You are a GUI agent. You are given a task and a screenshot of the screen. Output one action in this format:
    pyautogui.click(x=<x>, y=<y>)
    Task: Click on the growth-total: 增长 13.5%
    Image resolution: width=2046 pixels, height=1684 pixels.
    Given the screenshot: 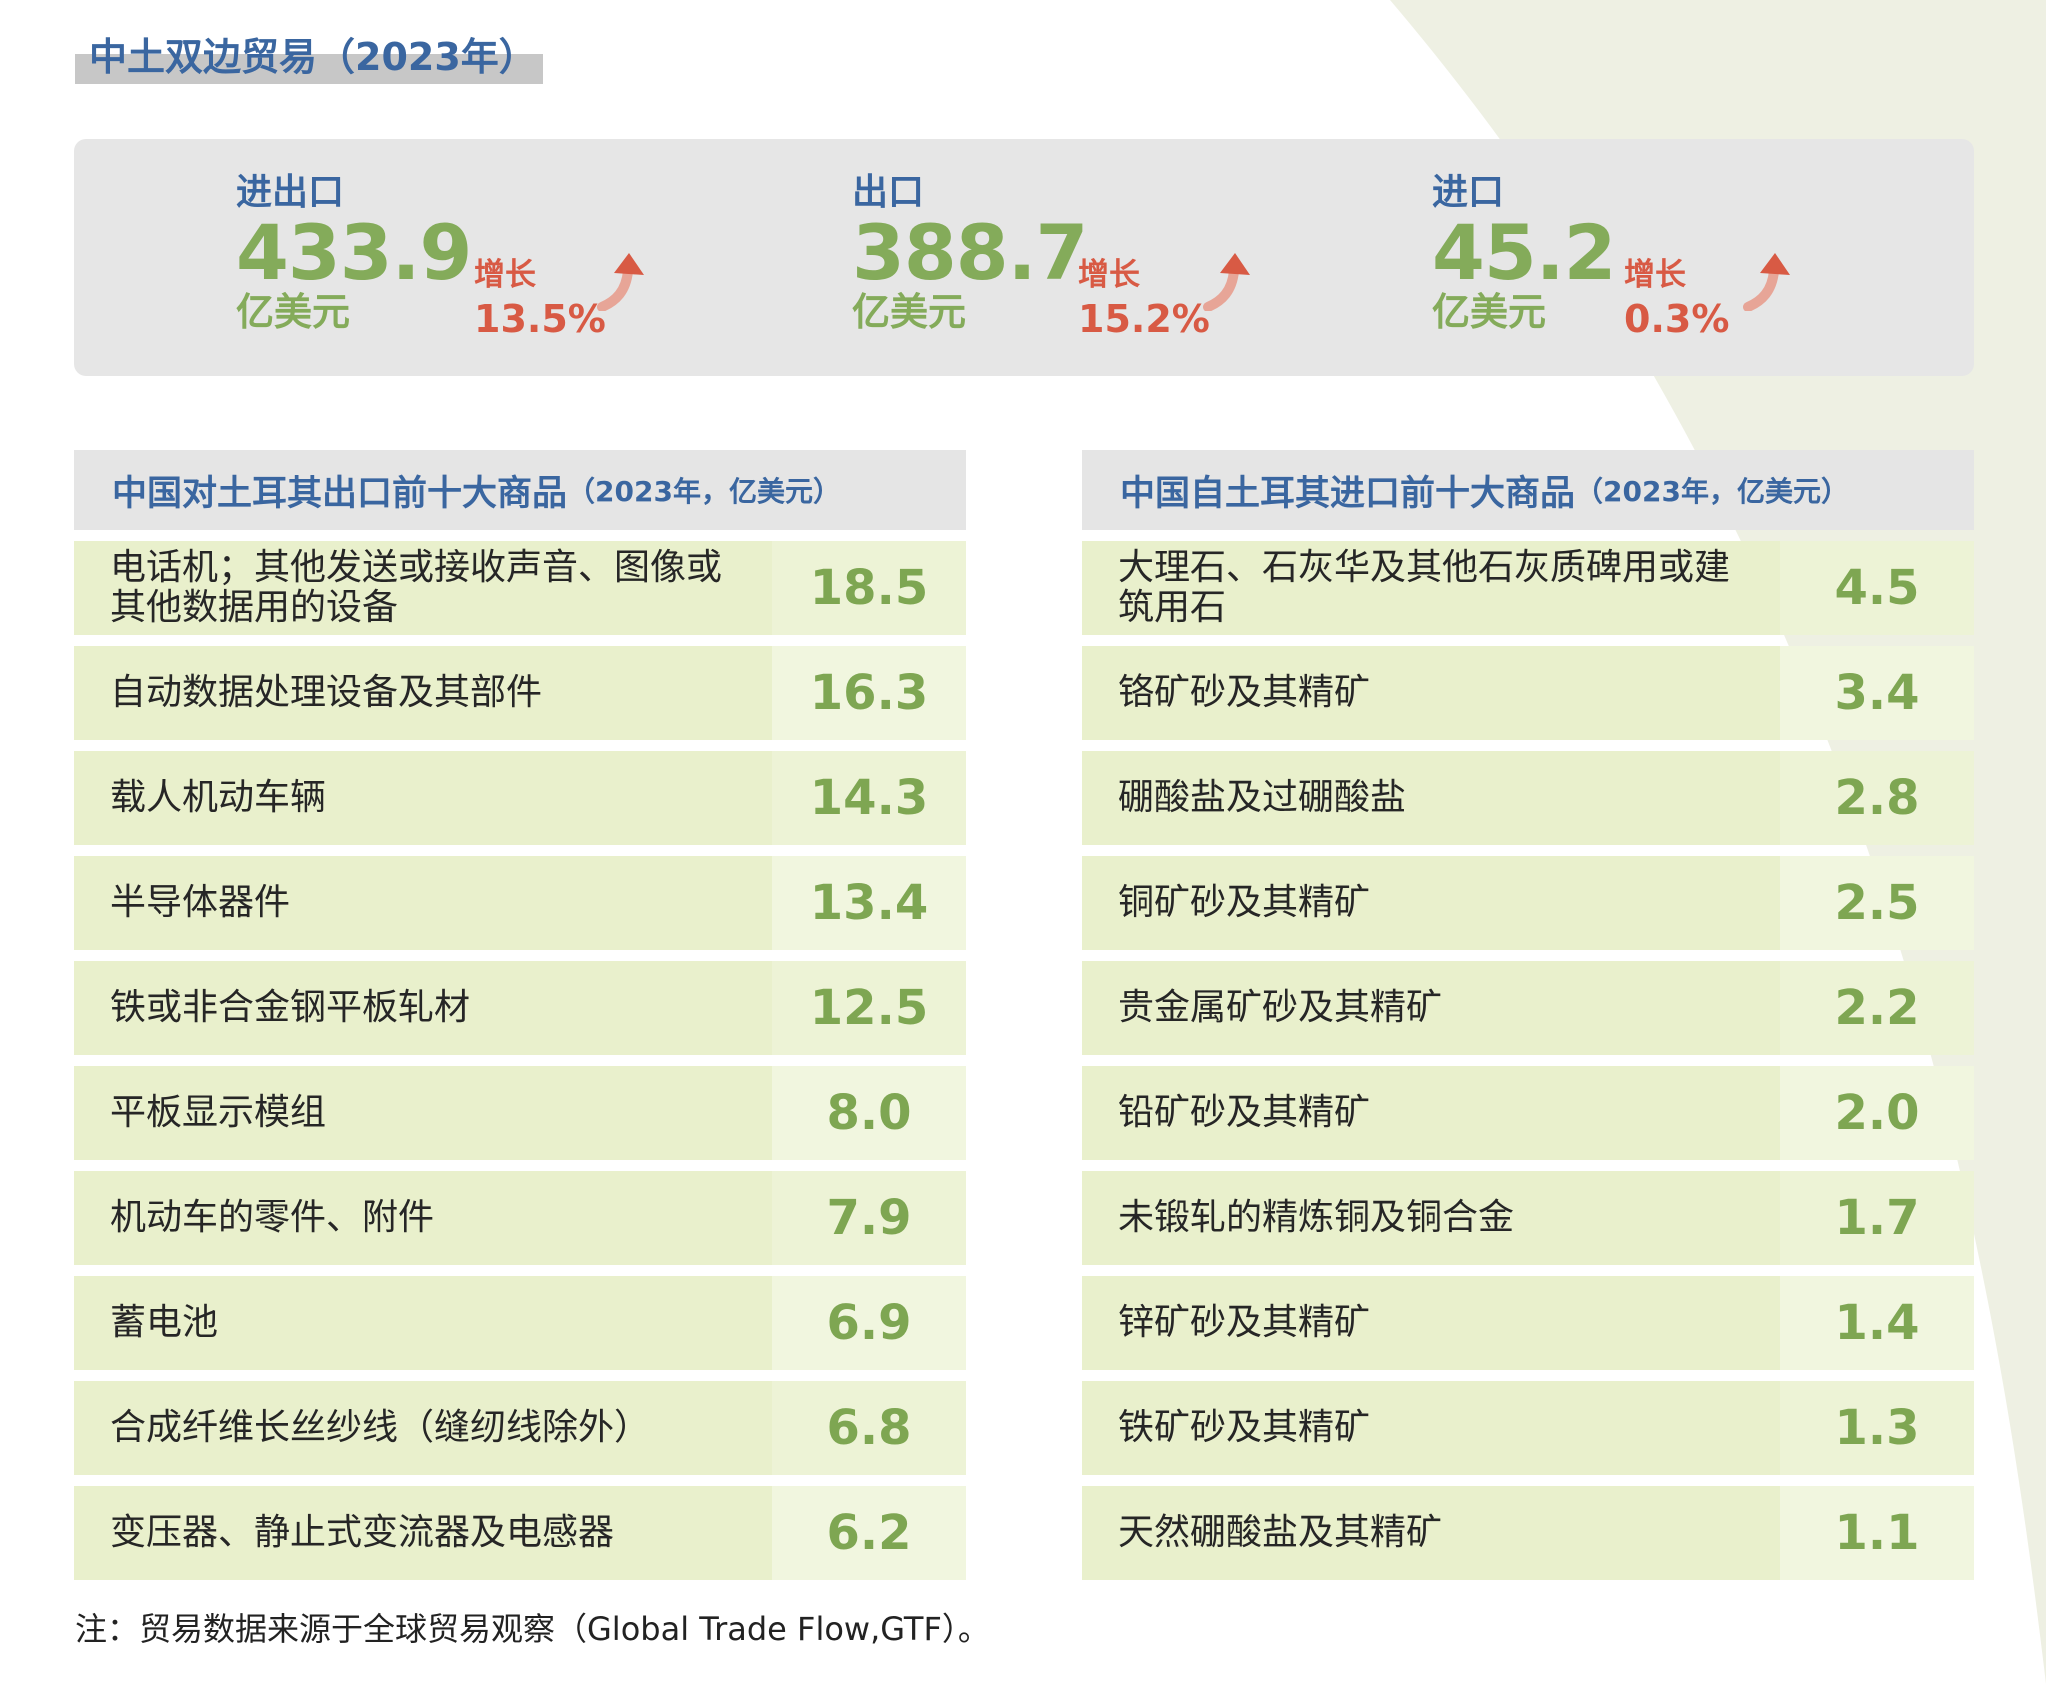 What is the action you would take?
    pyautogui.click(x=540, y=299)
    